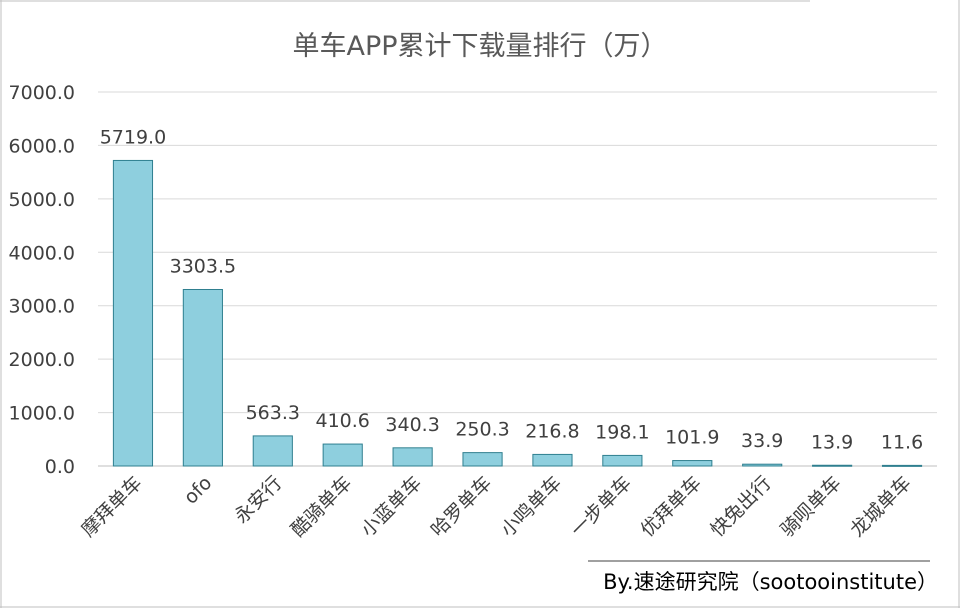 This screenshot has height=608, width=960. I want to click on data-label: 13.9, so click(832, 442).